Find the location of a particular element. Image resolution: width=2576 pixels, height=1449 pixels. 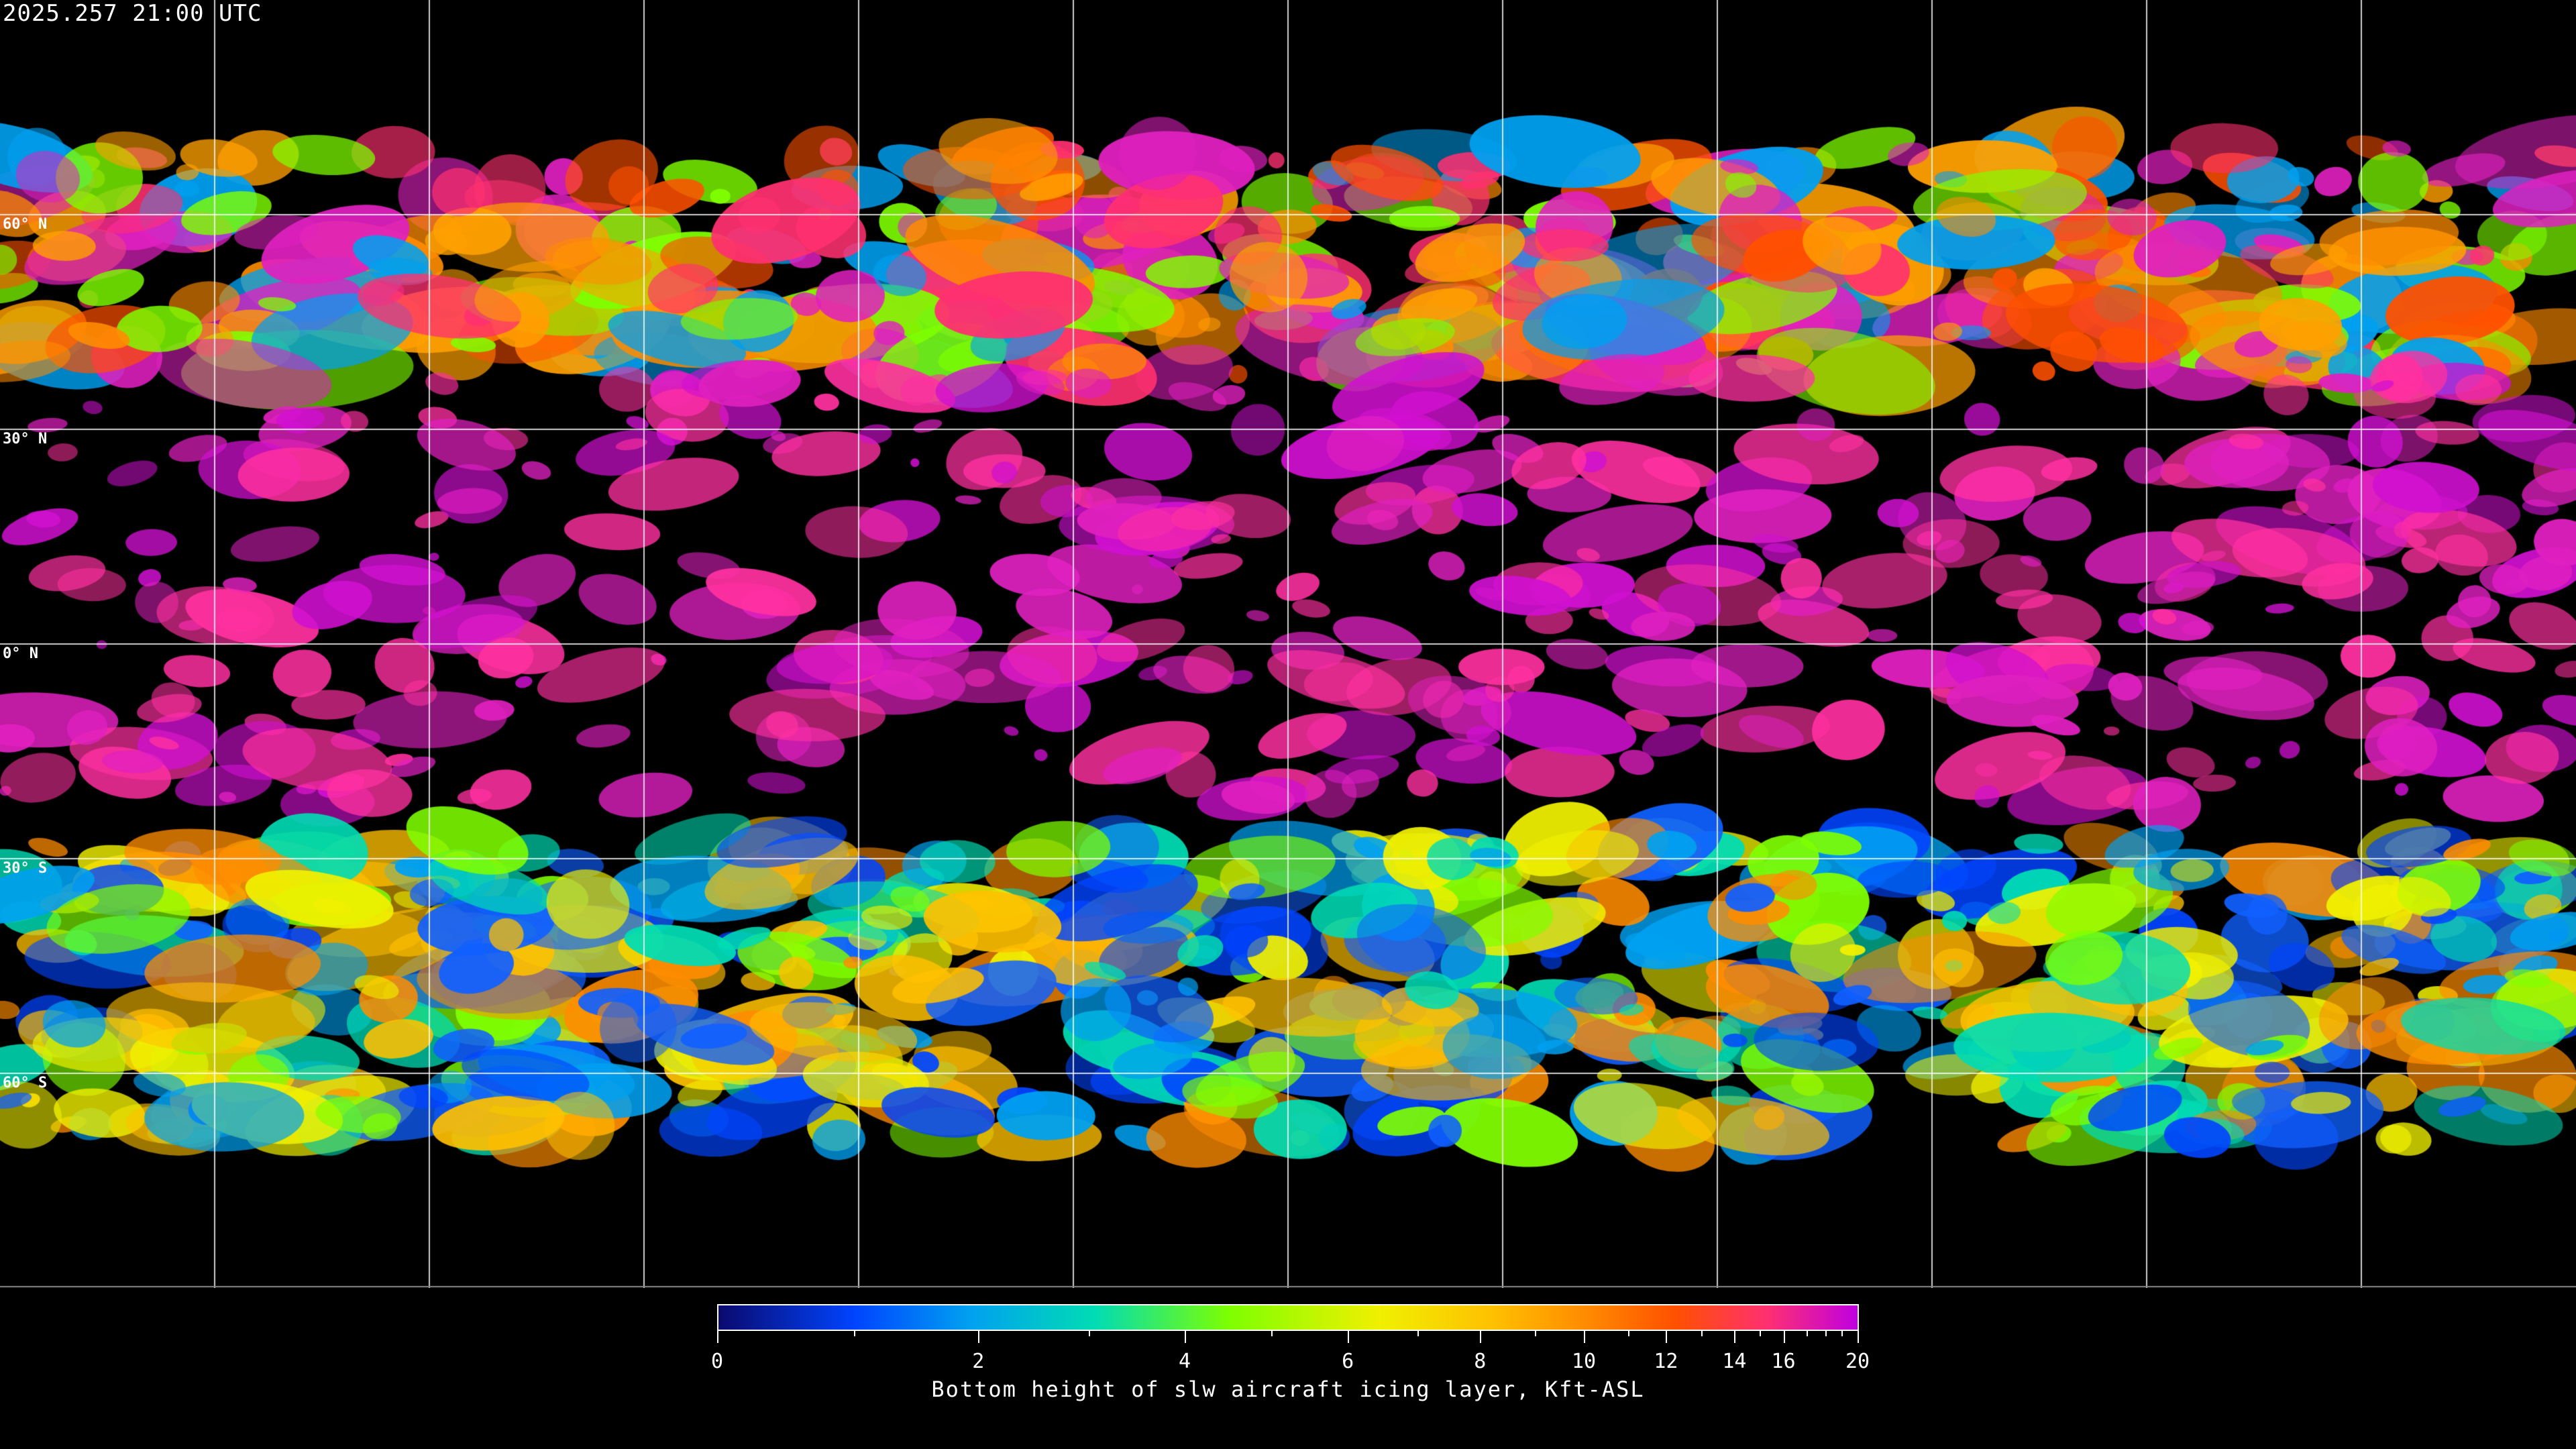

colorbar-tick-label: 0 is located at coordinates (717, 1361).